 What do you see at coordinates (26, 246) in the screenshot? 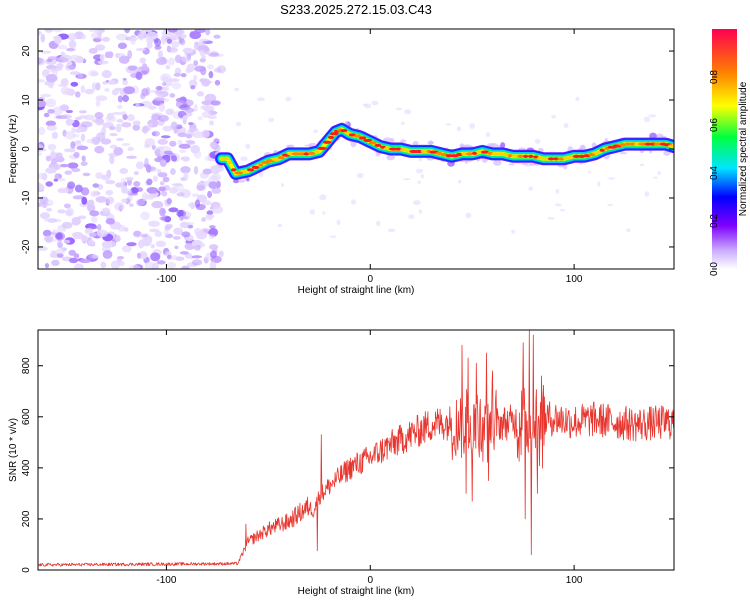
I see `spectrogram-y-tick-label: -20` at bounding box center [26, 246].